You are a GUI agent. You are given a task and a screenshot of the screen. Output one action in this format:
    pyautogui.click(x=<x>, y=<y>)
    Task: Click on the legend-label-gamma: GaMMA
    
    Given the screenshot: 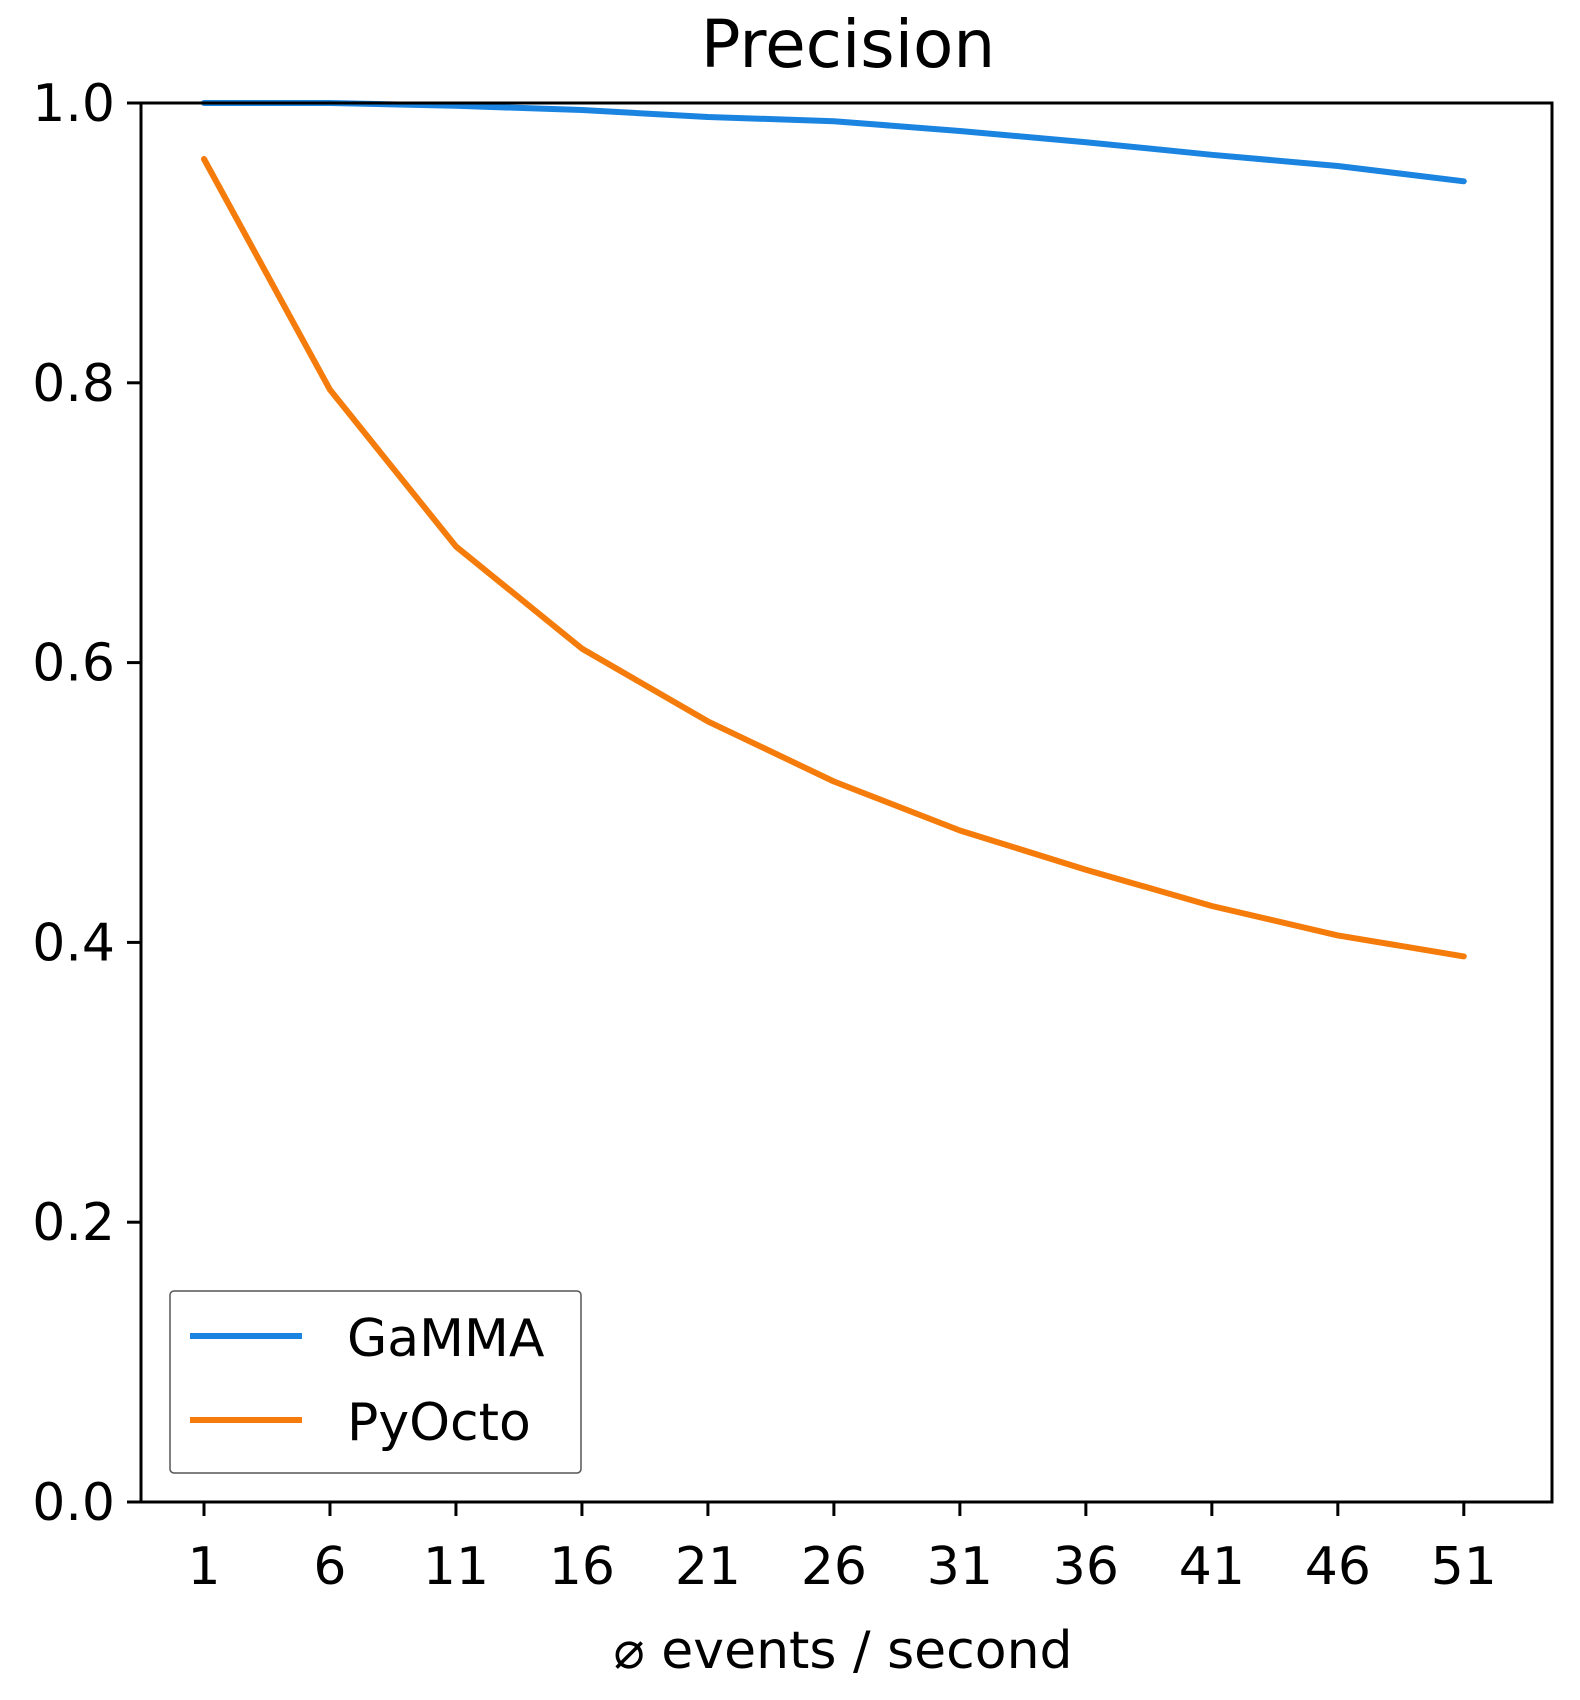 What is the action you would take?
    pyautogui.click(x=446, y=1339)
    